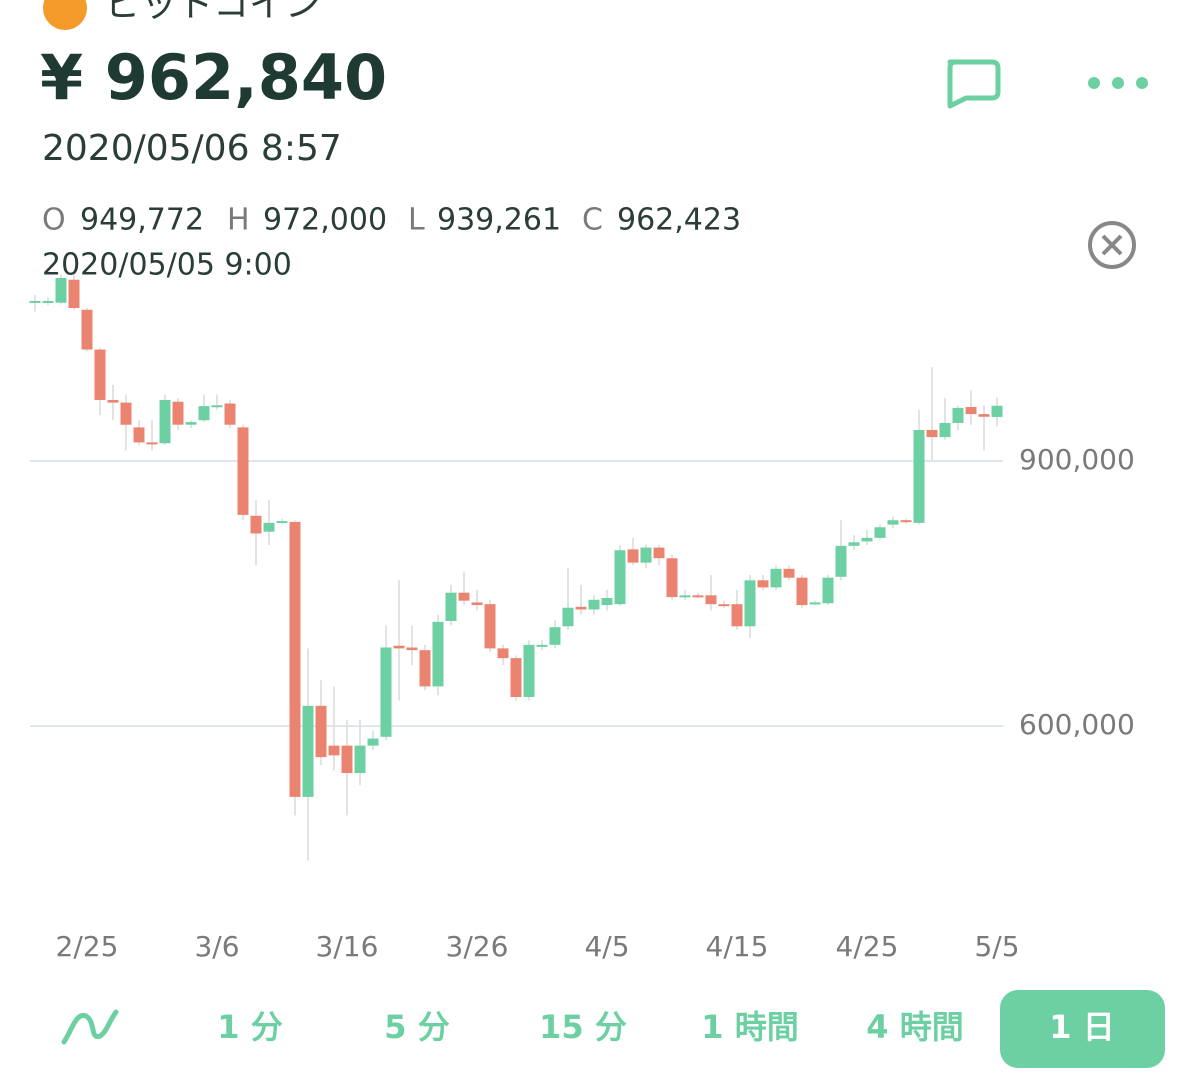  Describe the element at coordinates (142, 220) in the screenshot. I see `ohlc-value: 949,772` at that location.